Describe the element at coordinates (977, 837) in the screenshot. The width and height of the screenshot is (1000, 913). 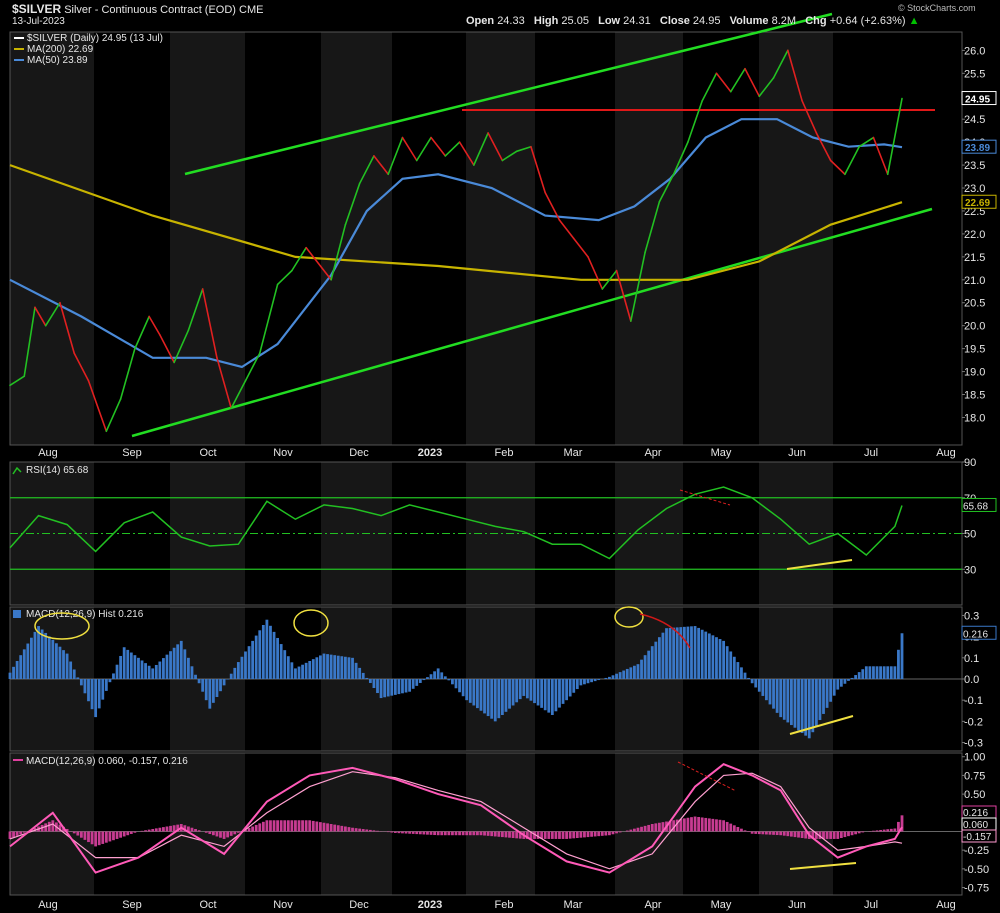
I see `macd-tag-text: -0.157` at that location.